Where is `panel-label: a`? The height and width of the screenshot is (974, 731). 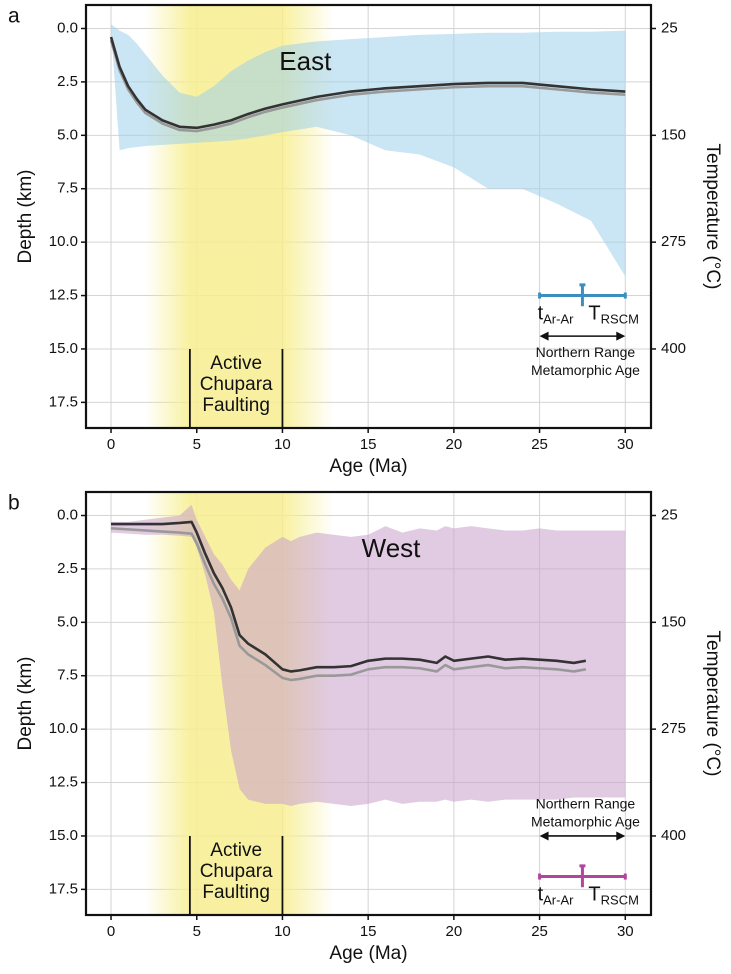 panel-label: a is located at coordinates (14, 16).